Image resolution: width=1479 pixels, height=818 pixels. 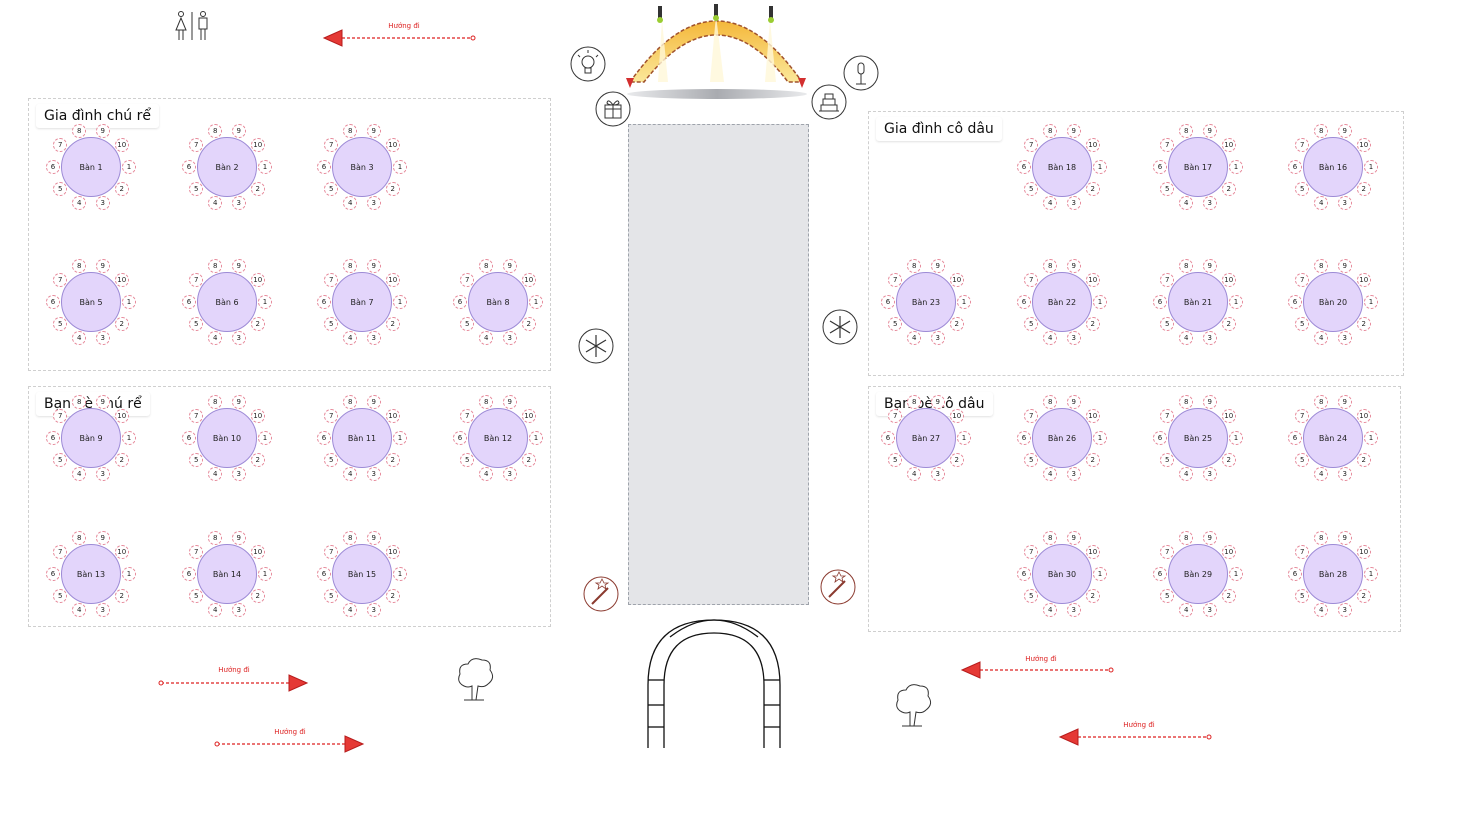 What do you see at coordinates (227, 302) in the screenshot?
I see `table: 1 2 3 4 5 6 7 8 9 10 Bàn 6` at bounding box center [227, 302].